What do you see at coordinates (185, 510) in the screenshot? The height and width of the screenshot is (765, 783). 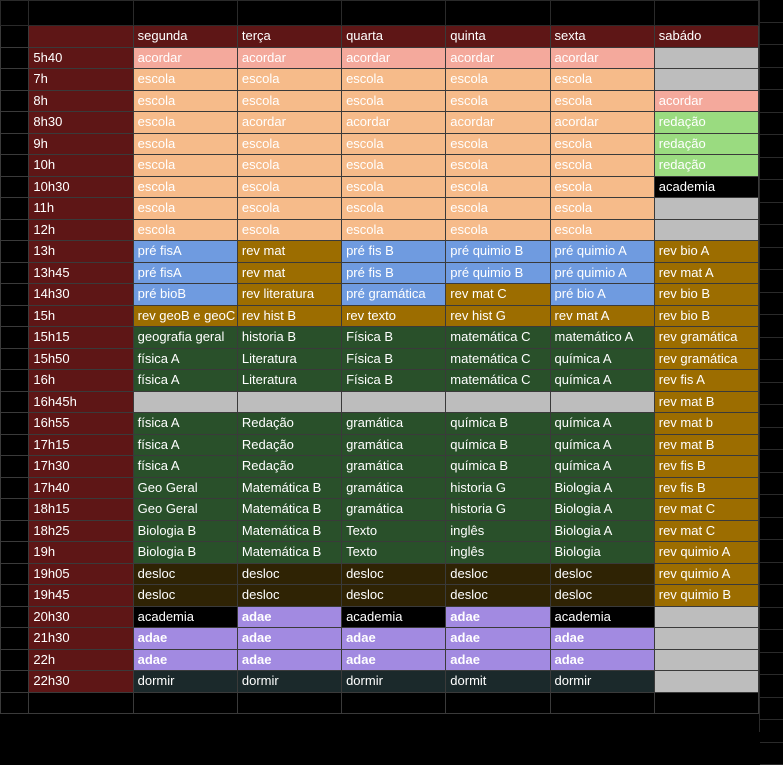 I see `schedule-cell: Geo Geral` at bounding box center [185, 510].